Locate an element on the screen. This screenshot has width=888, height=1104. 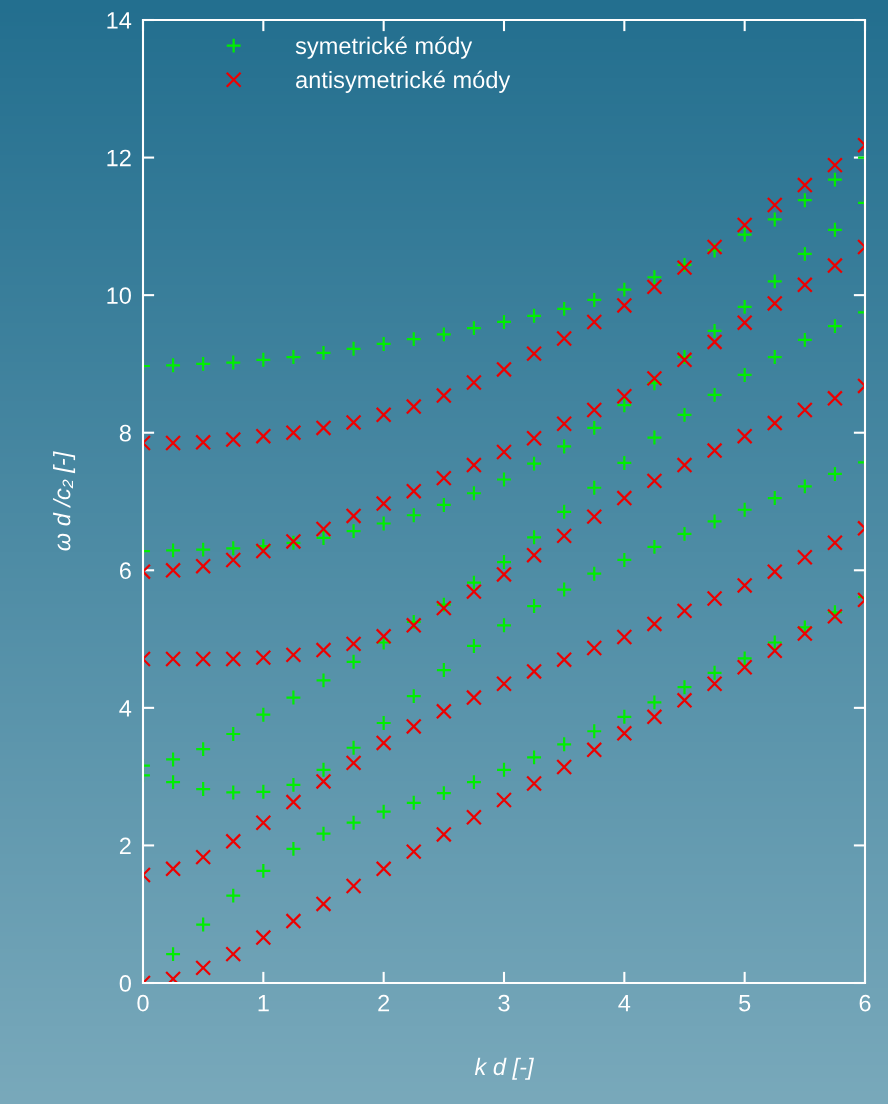
y-tick-label: 10 is located at coordinates (119, 295).